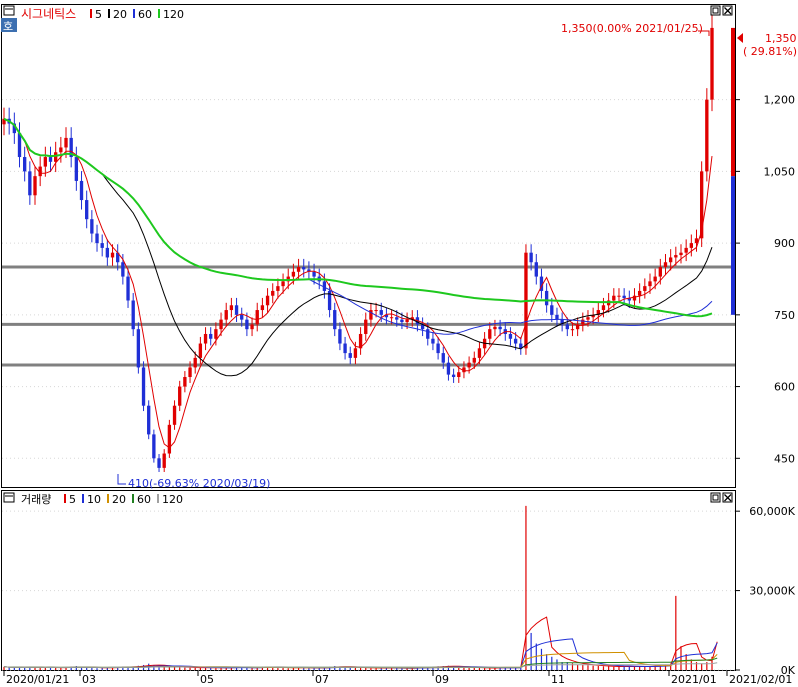  What do you see at coordinates (760, 678) in the screenshot?
I see `x-tick-label: 2021/02/01` at bounding box center [760, 678].